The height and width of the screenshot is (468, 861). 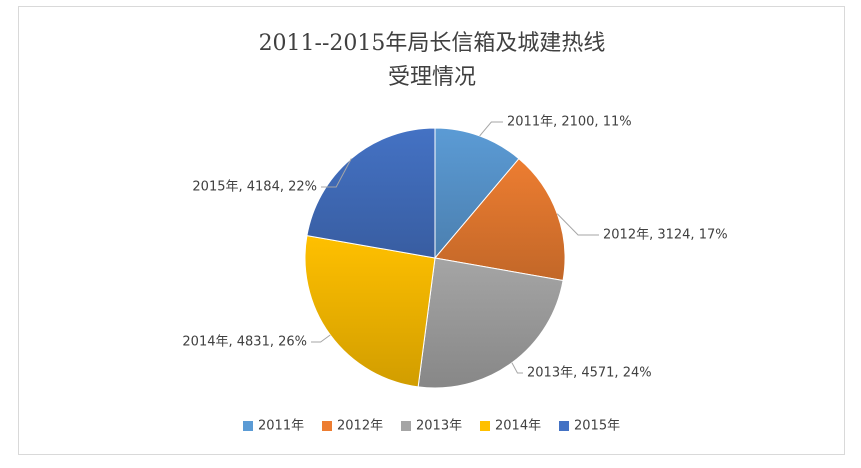 I want to click on data-label: 2013年, 4571, 24%, so click(x=589, y=373).